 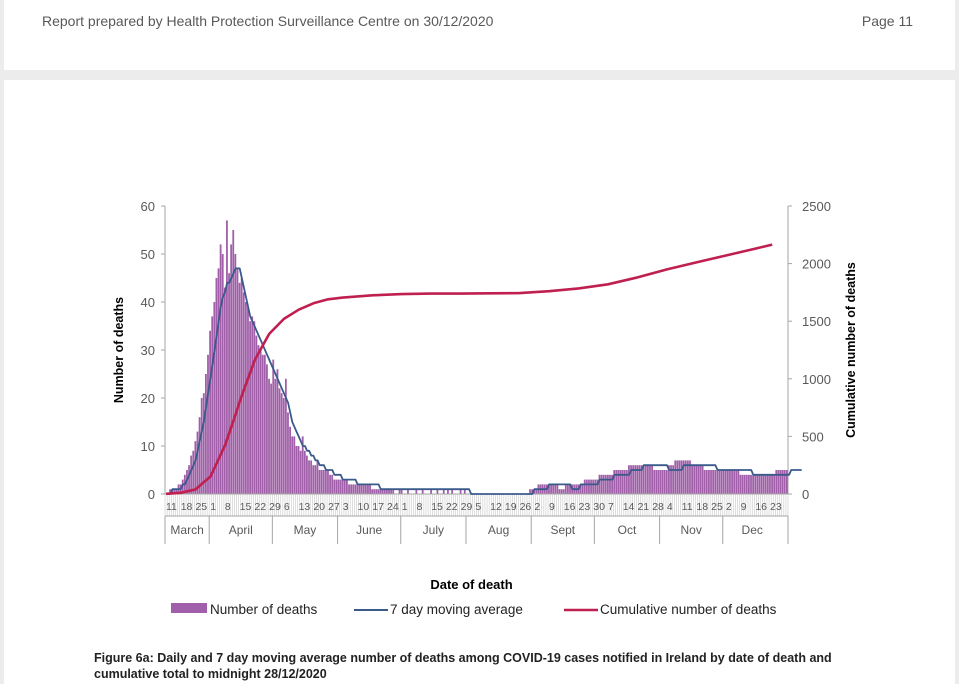 I want to click on y-tick-label: 0, so click(x=151, y=494).